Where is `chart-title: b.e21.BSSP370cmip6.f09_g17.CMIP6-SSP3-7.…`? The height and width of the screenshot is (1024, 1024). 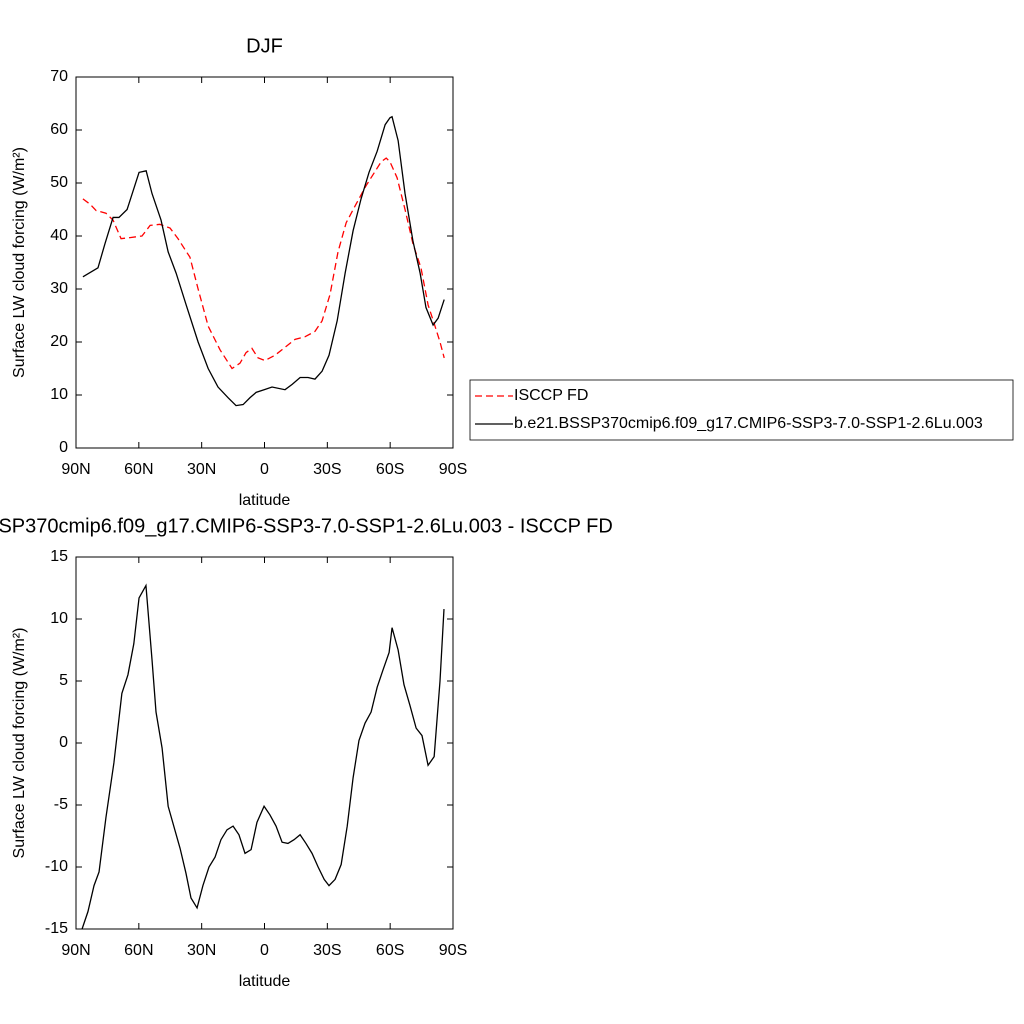 chart-title: b.e21.BSSP370cmip6.f09_g17.CMIP6-SSP3-7.… is located at coordinates (306, 526).